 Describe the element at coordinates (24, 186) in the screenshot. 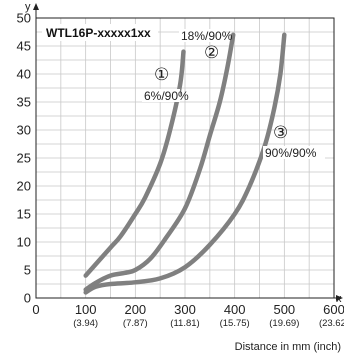

I see `y-tick-label: 20` at that location.